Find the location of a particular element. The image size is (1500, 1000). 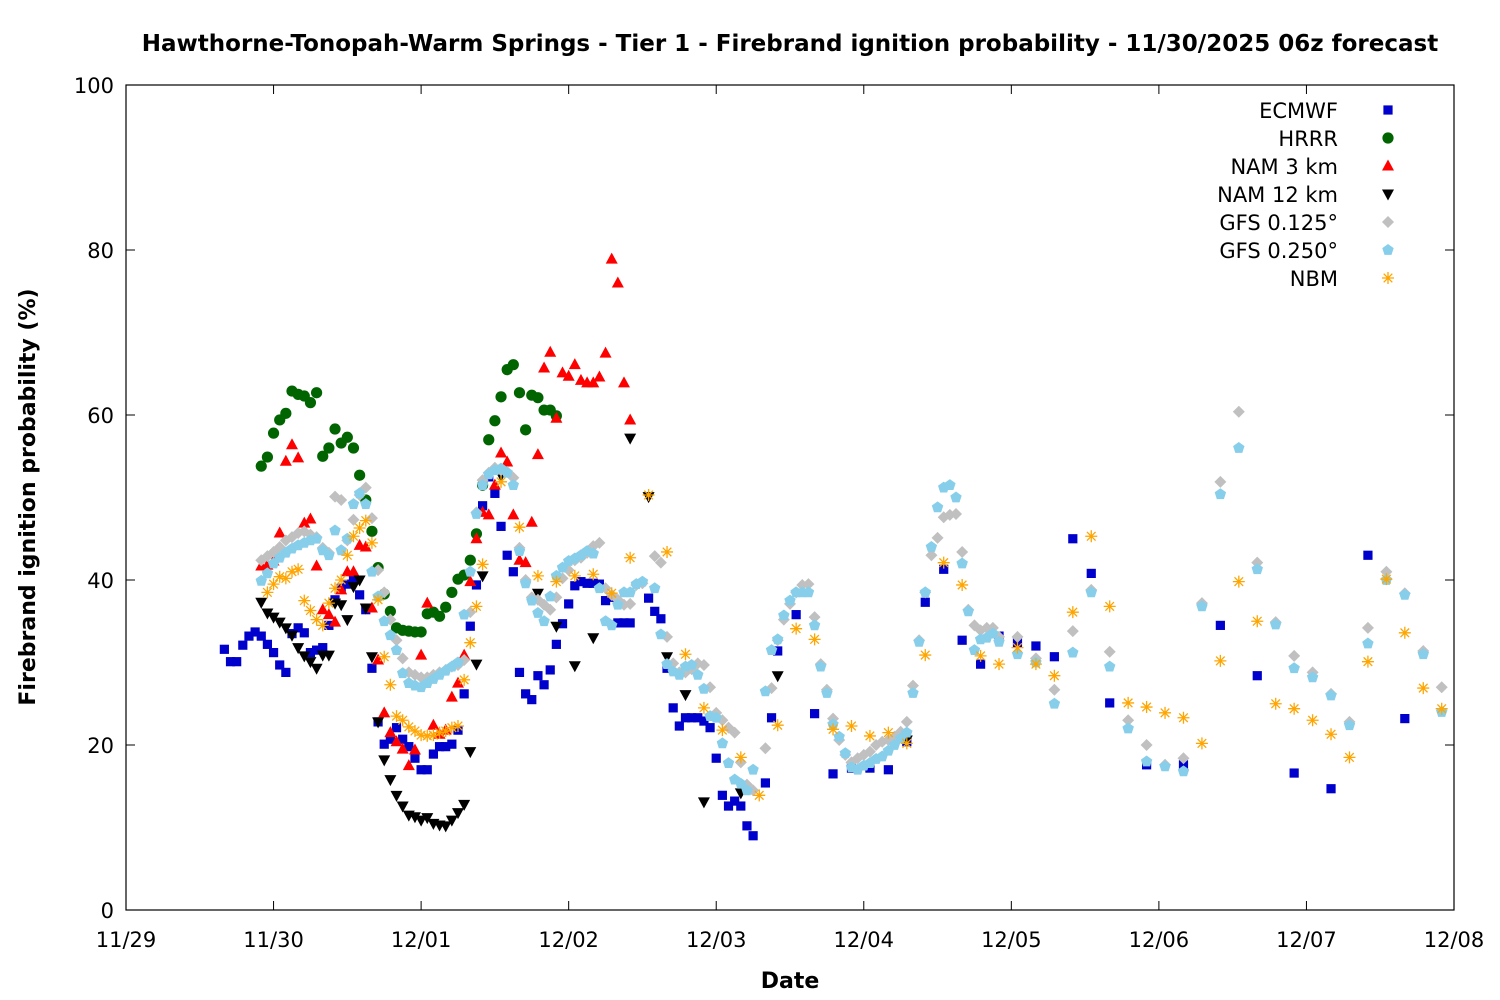

legend-label-ecmwf: ECMWF is located at coordinates (1298, 111).